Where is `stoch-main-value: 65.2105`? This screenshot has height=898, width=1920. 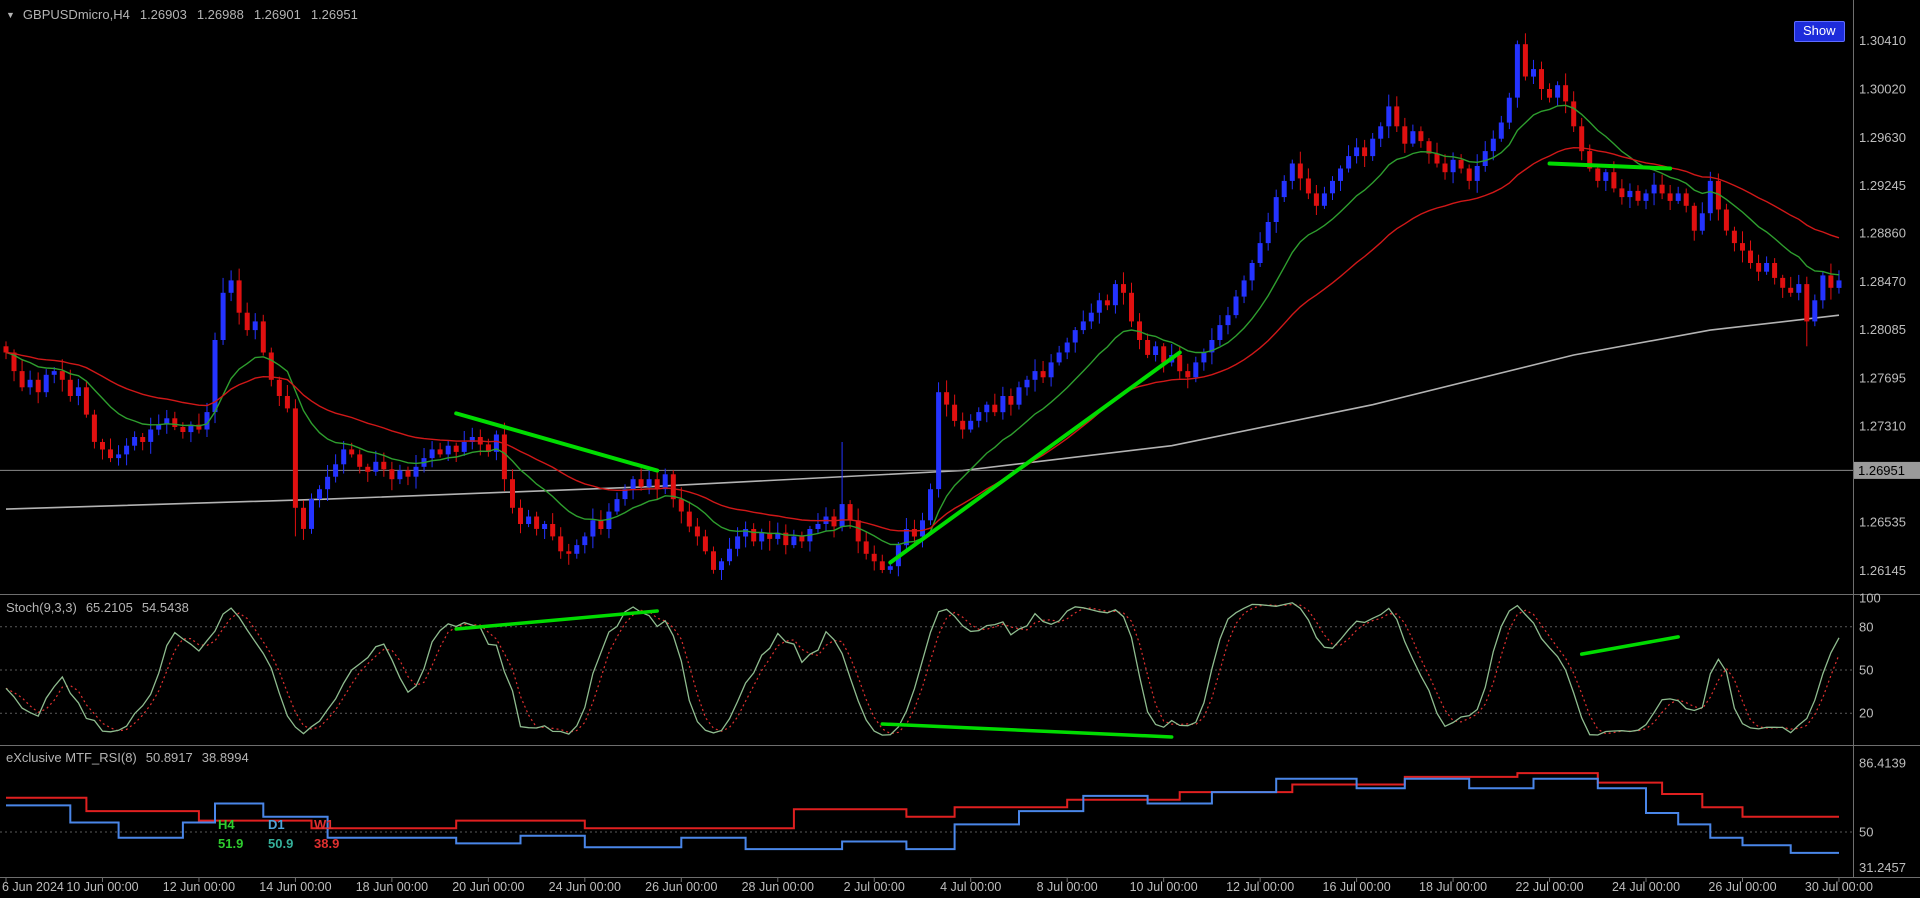 stoch-main-value: 65.2105 is located at coordinates (109, 607).